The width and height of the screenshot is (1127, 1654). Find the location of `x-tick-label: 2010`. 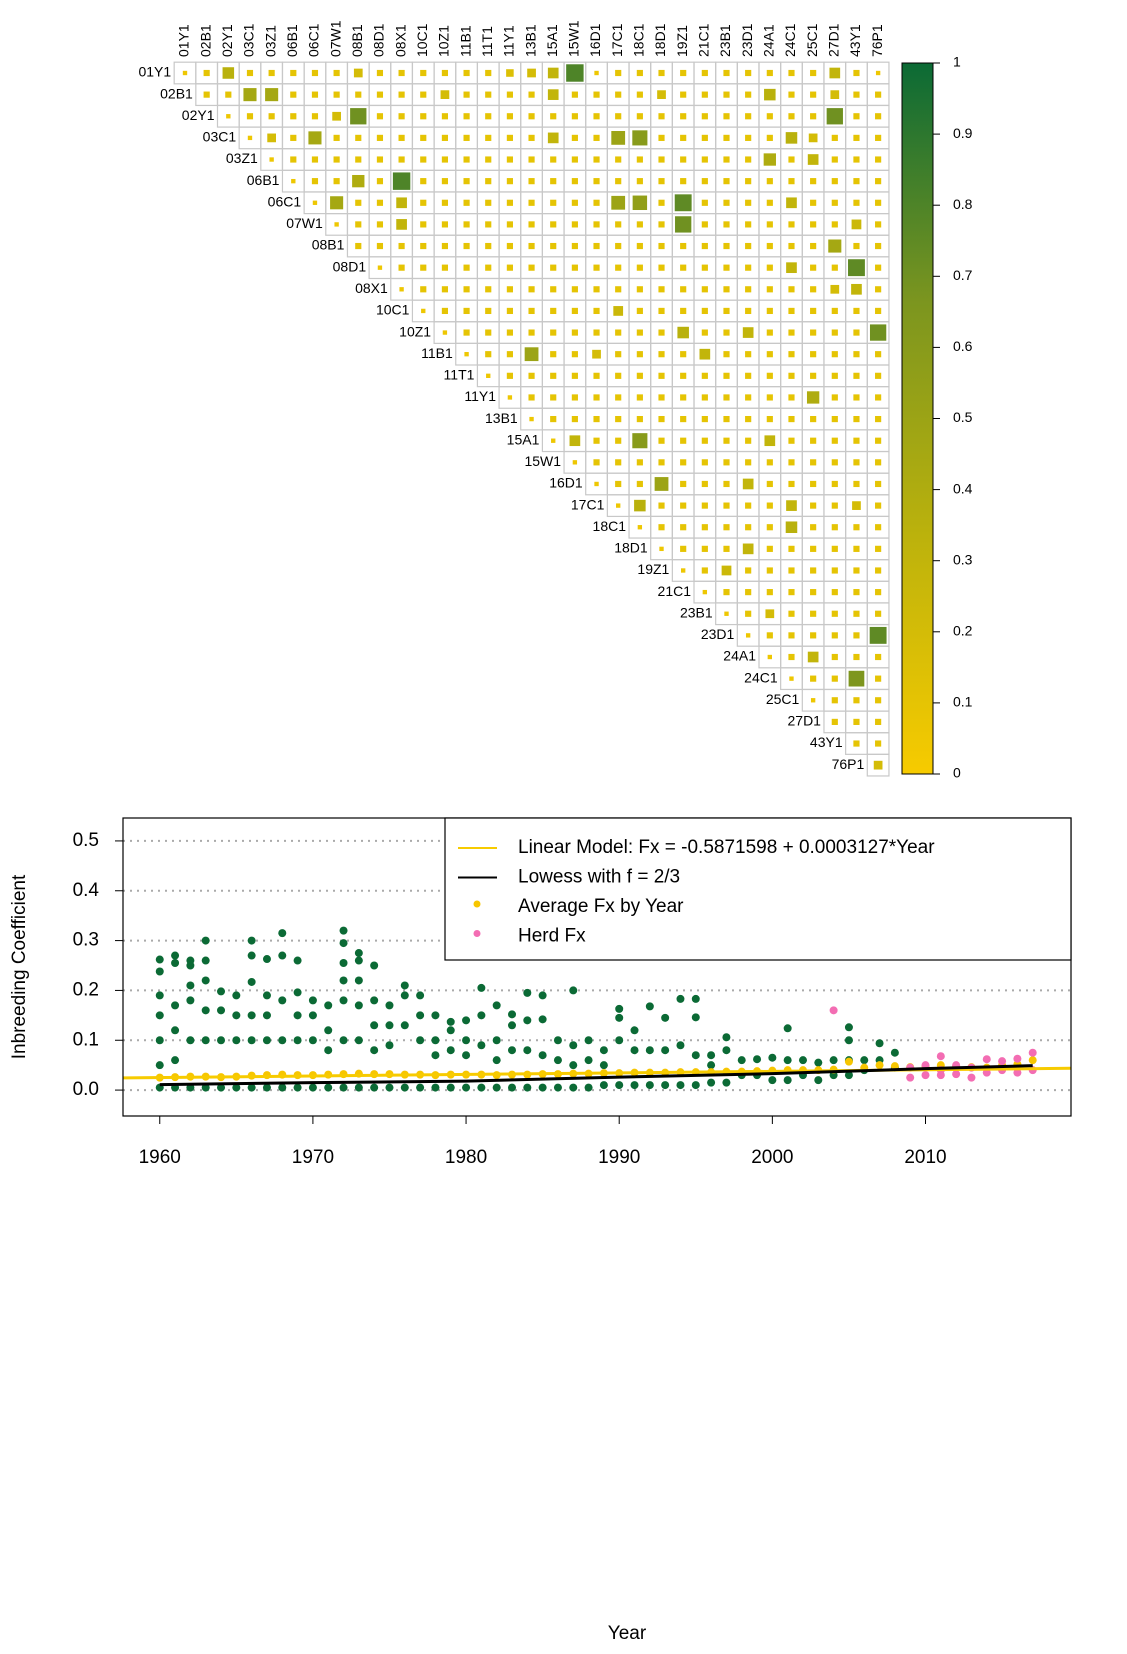

x-tick-label: 2010 is located at coordinates (925, 1157).